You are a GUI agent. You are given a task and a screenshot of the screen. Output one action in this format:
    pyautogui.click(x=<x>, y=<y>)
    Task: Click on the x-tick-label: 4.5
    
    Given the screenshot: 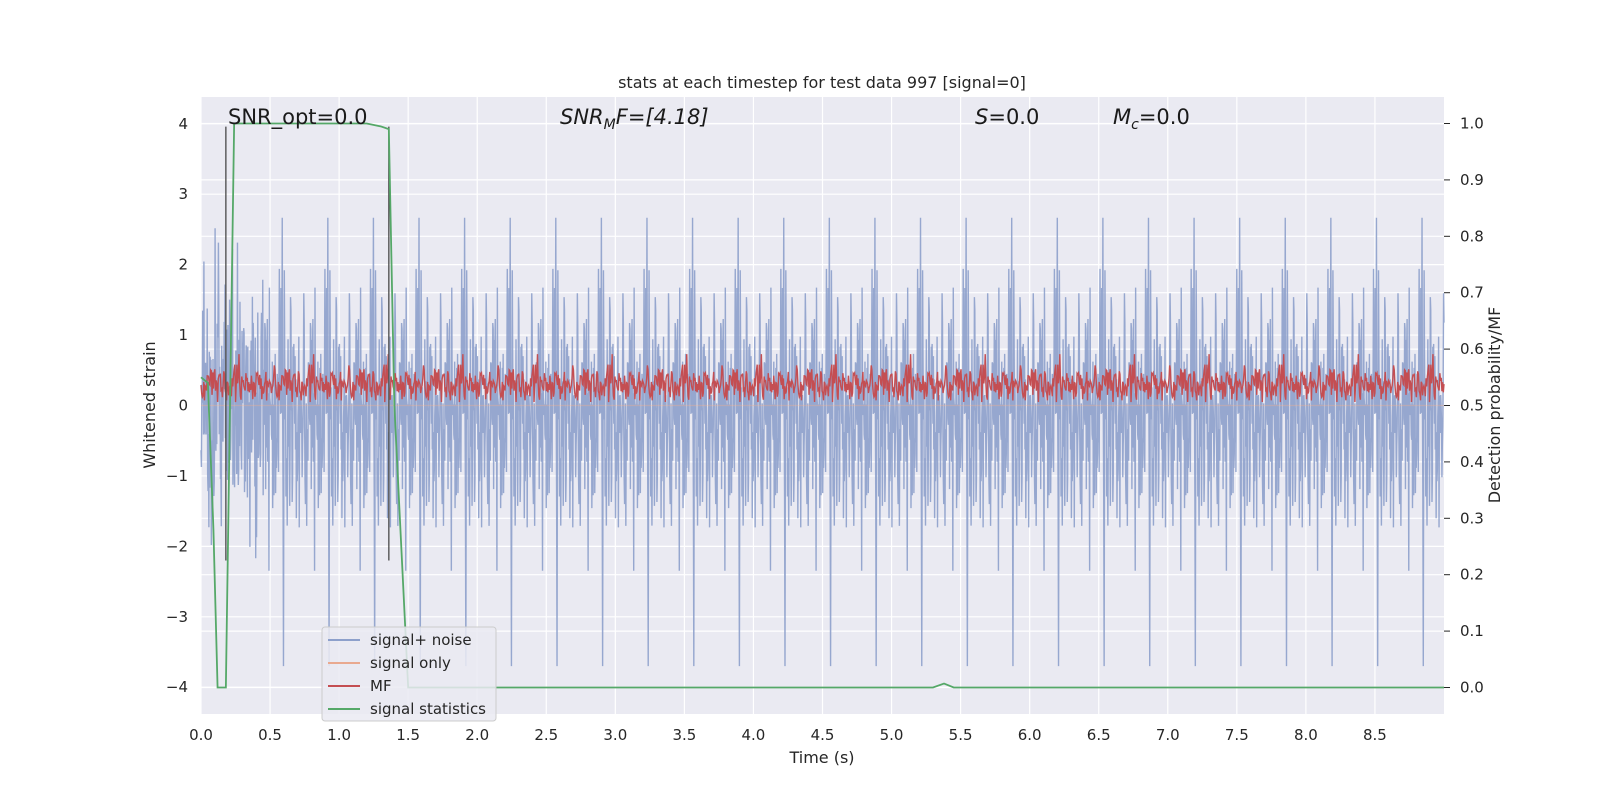 What is the action you would take?
    pyautogui.click(x=823, y=735)
    